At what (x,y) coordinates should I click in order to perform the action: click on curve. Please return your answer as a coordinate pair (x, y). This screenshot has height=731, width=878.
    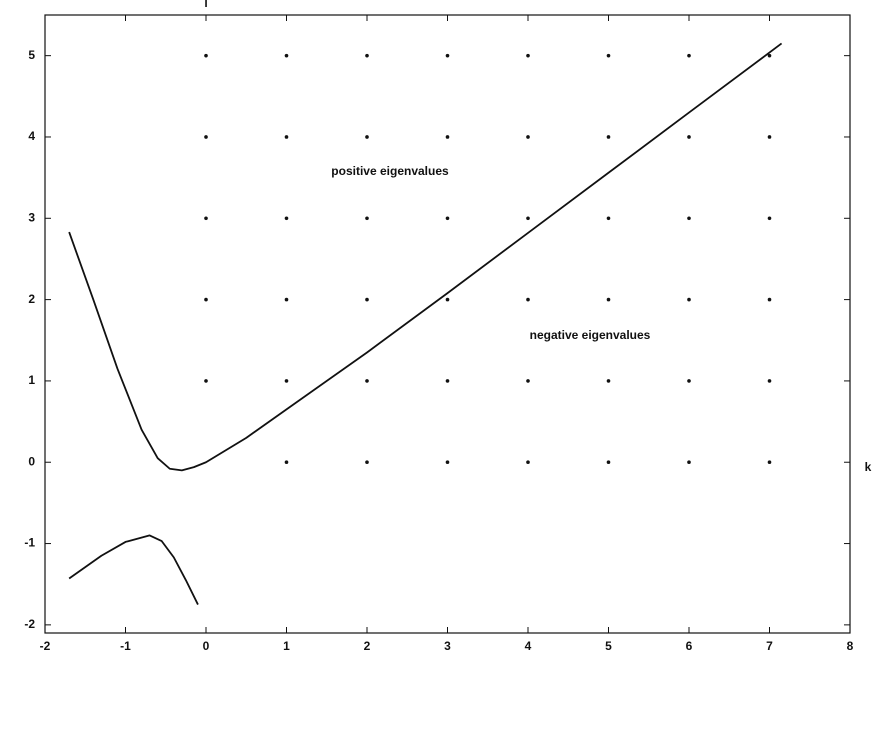
    Looking at the image, I should click on (133, 569).